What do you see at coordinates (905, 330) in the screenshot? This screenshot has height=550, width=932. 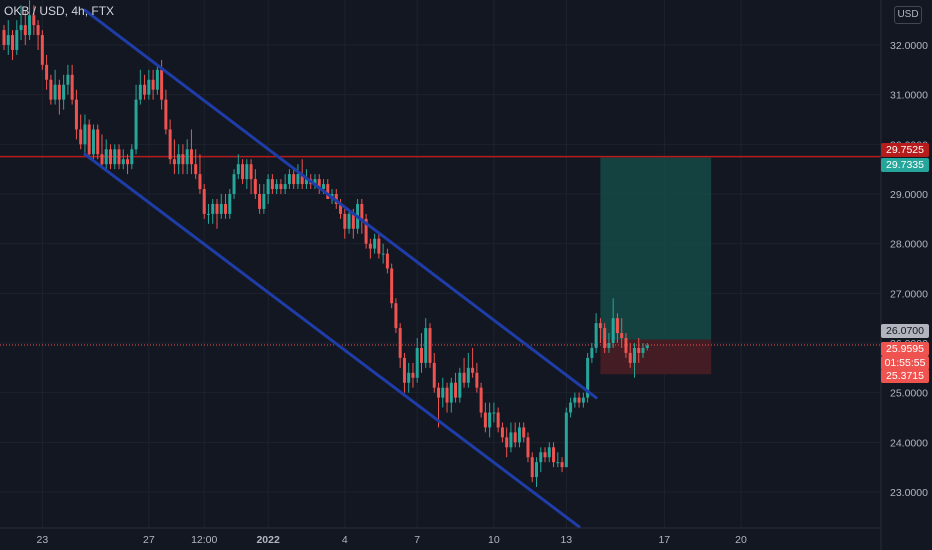 I see `entry-price-tag: 26.0700` at bounding box center [905, 330].